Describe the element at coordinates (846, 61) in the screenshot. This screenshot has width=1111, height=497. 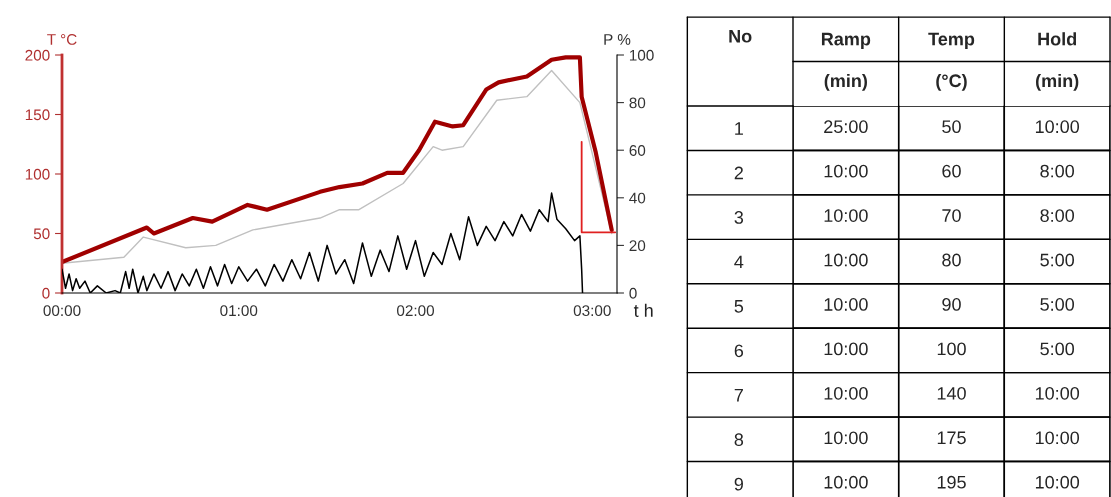
I see `category-label: Ramp (min)` at that location.